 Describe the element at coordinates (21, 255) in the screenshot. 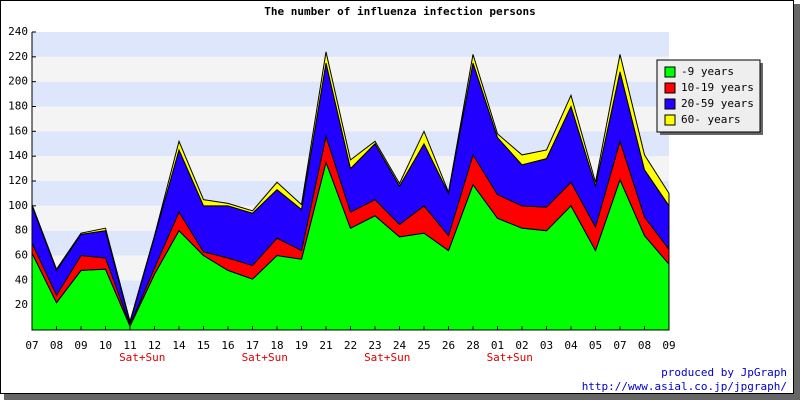

I see `y-tick-label: 60` at that location.